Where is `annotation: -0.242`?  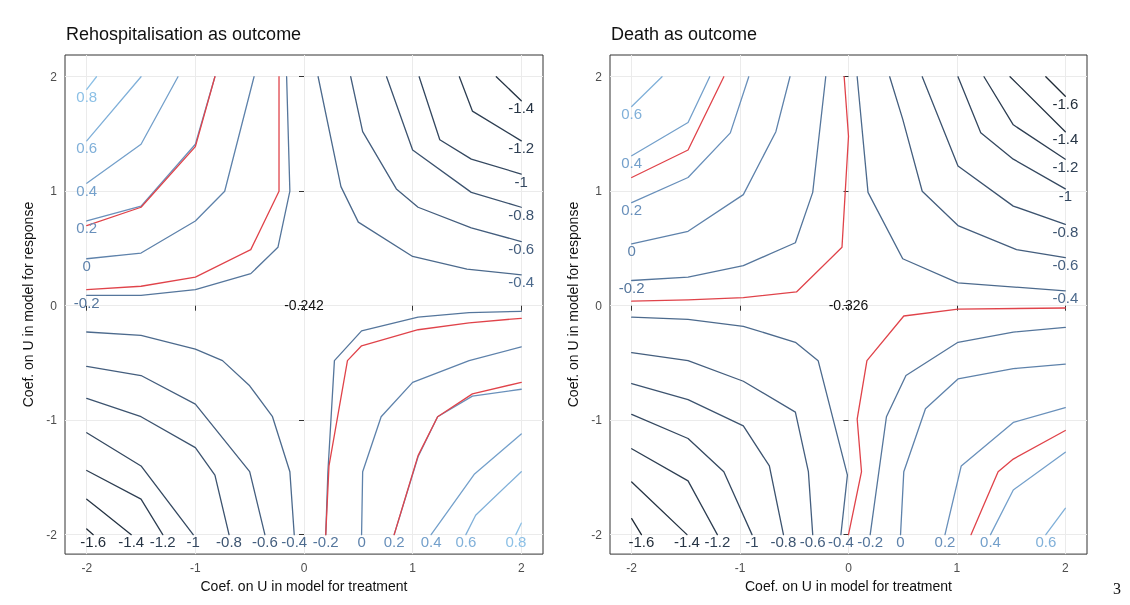 annotation: -0.242 is located at coordinates (304, 304).